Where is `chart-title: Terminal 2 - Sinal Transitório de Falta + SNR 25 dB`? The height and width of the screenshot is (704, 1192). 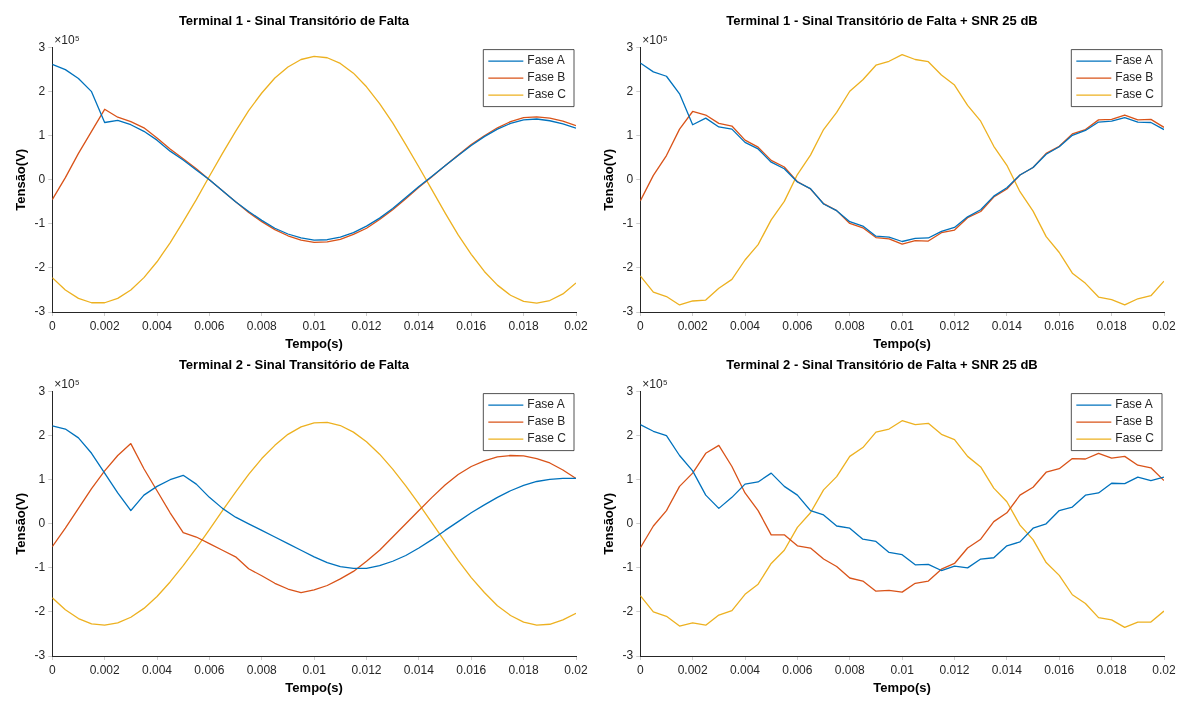
chart-title: Terminal 2 - Sinal Transitório de Falta + SNR 25 dB is located at coordinates (882, 365).